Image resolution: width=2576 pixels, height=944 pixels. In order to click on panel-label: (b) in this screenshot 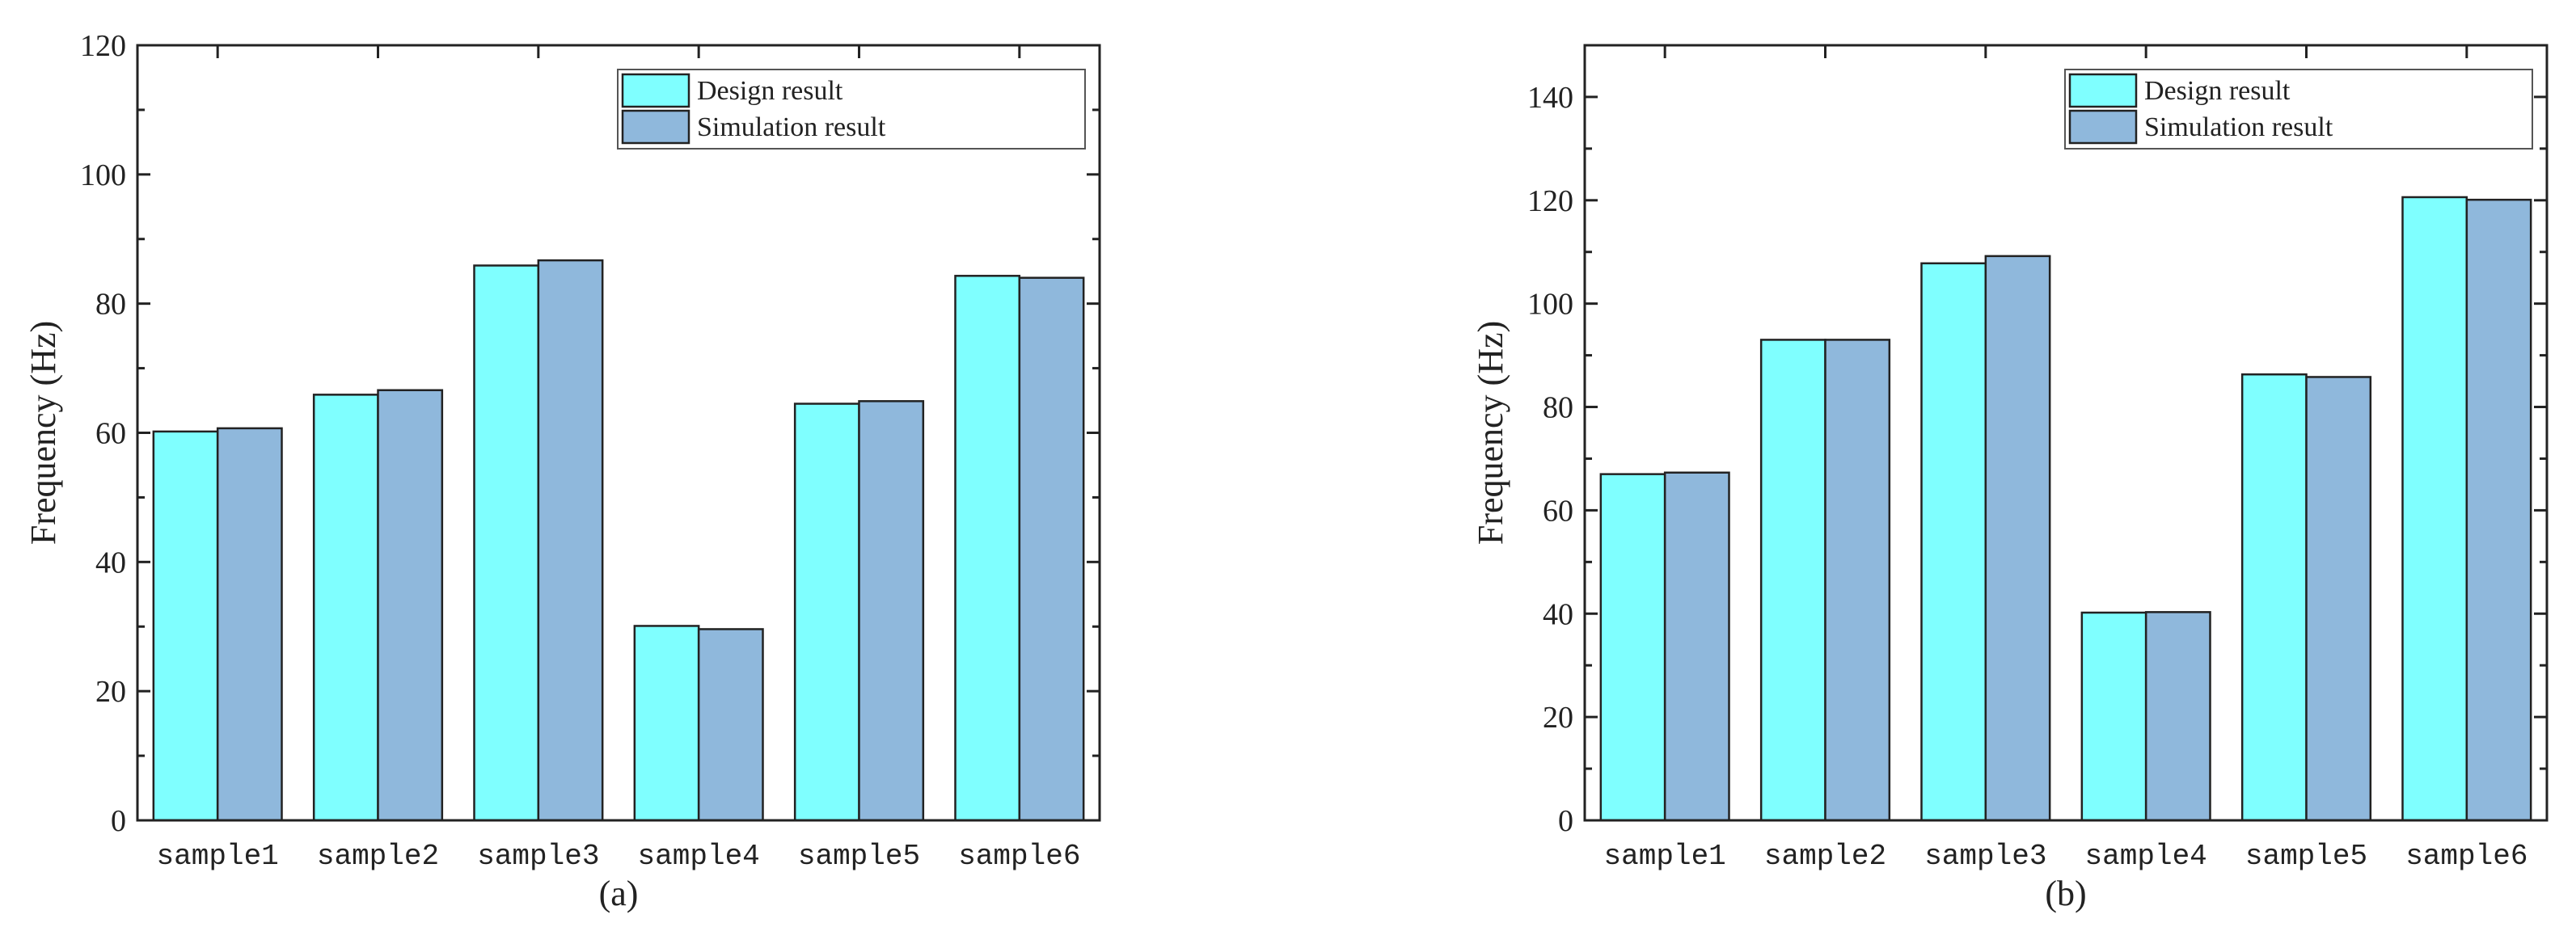, I will do `click(2065, 893)`.